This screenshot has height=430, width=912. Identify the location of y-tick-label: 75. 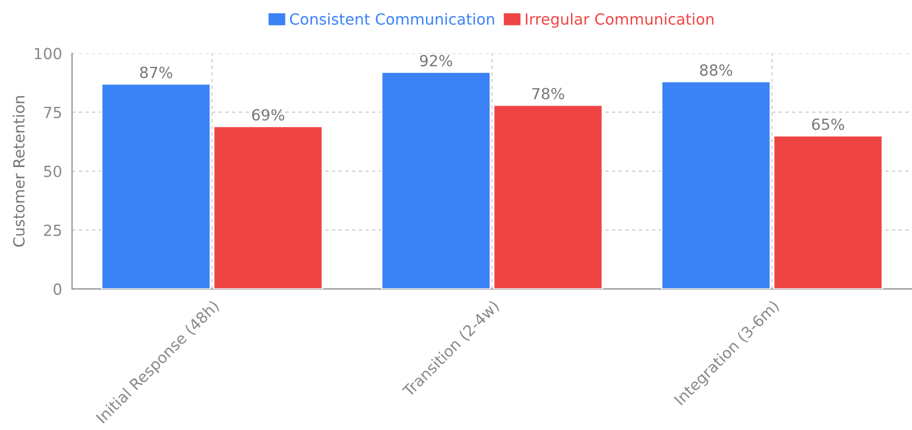
(52, 112).